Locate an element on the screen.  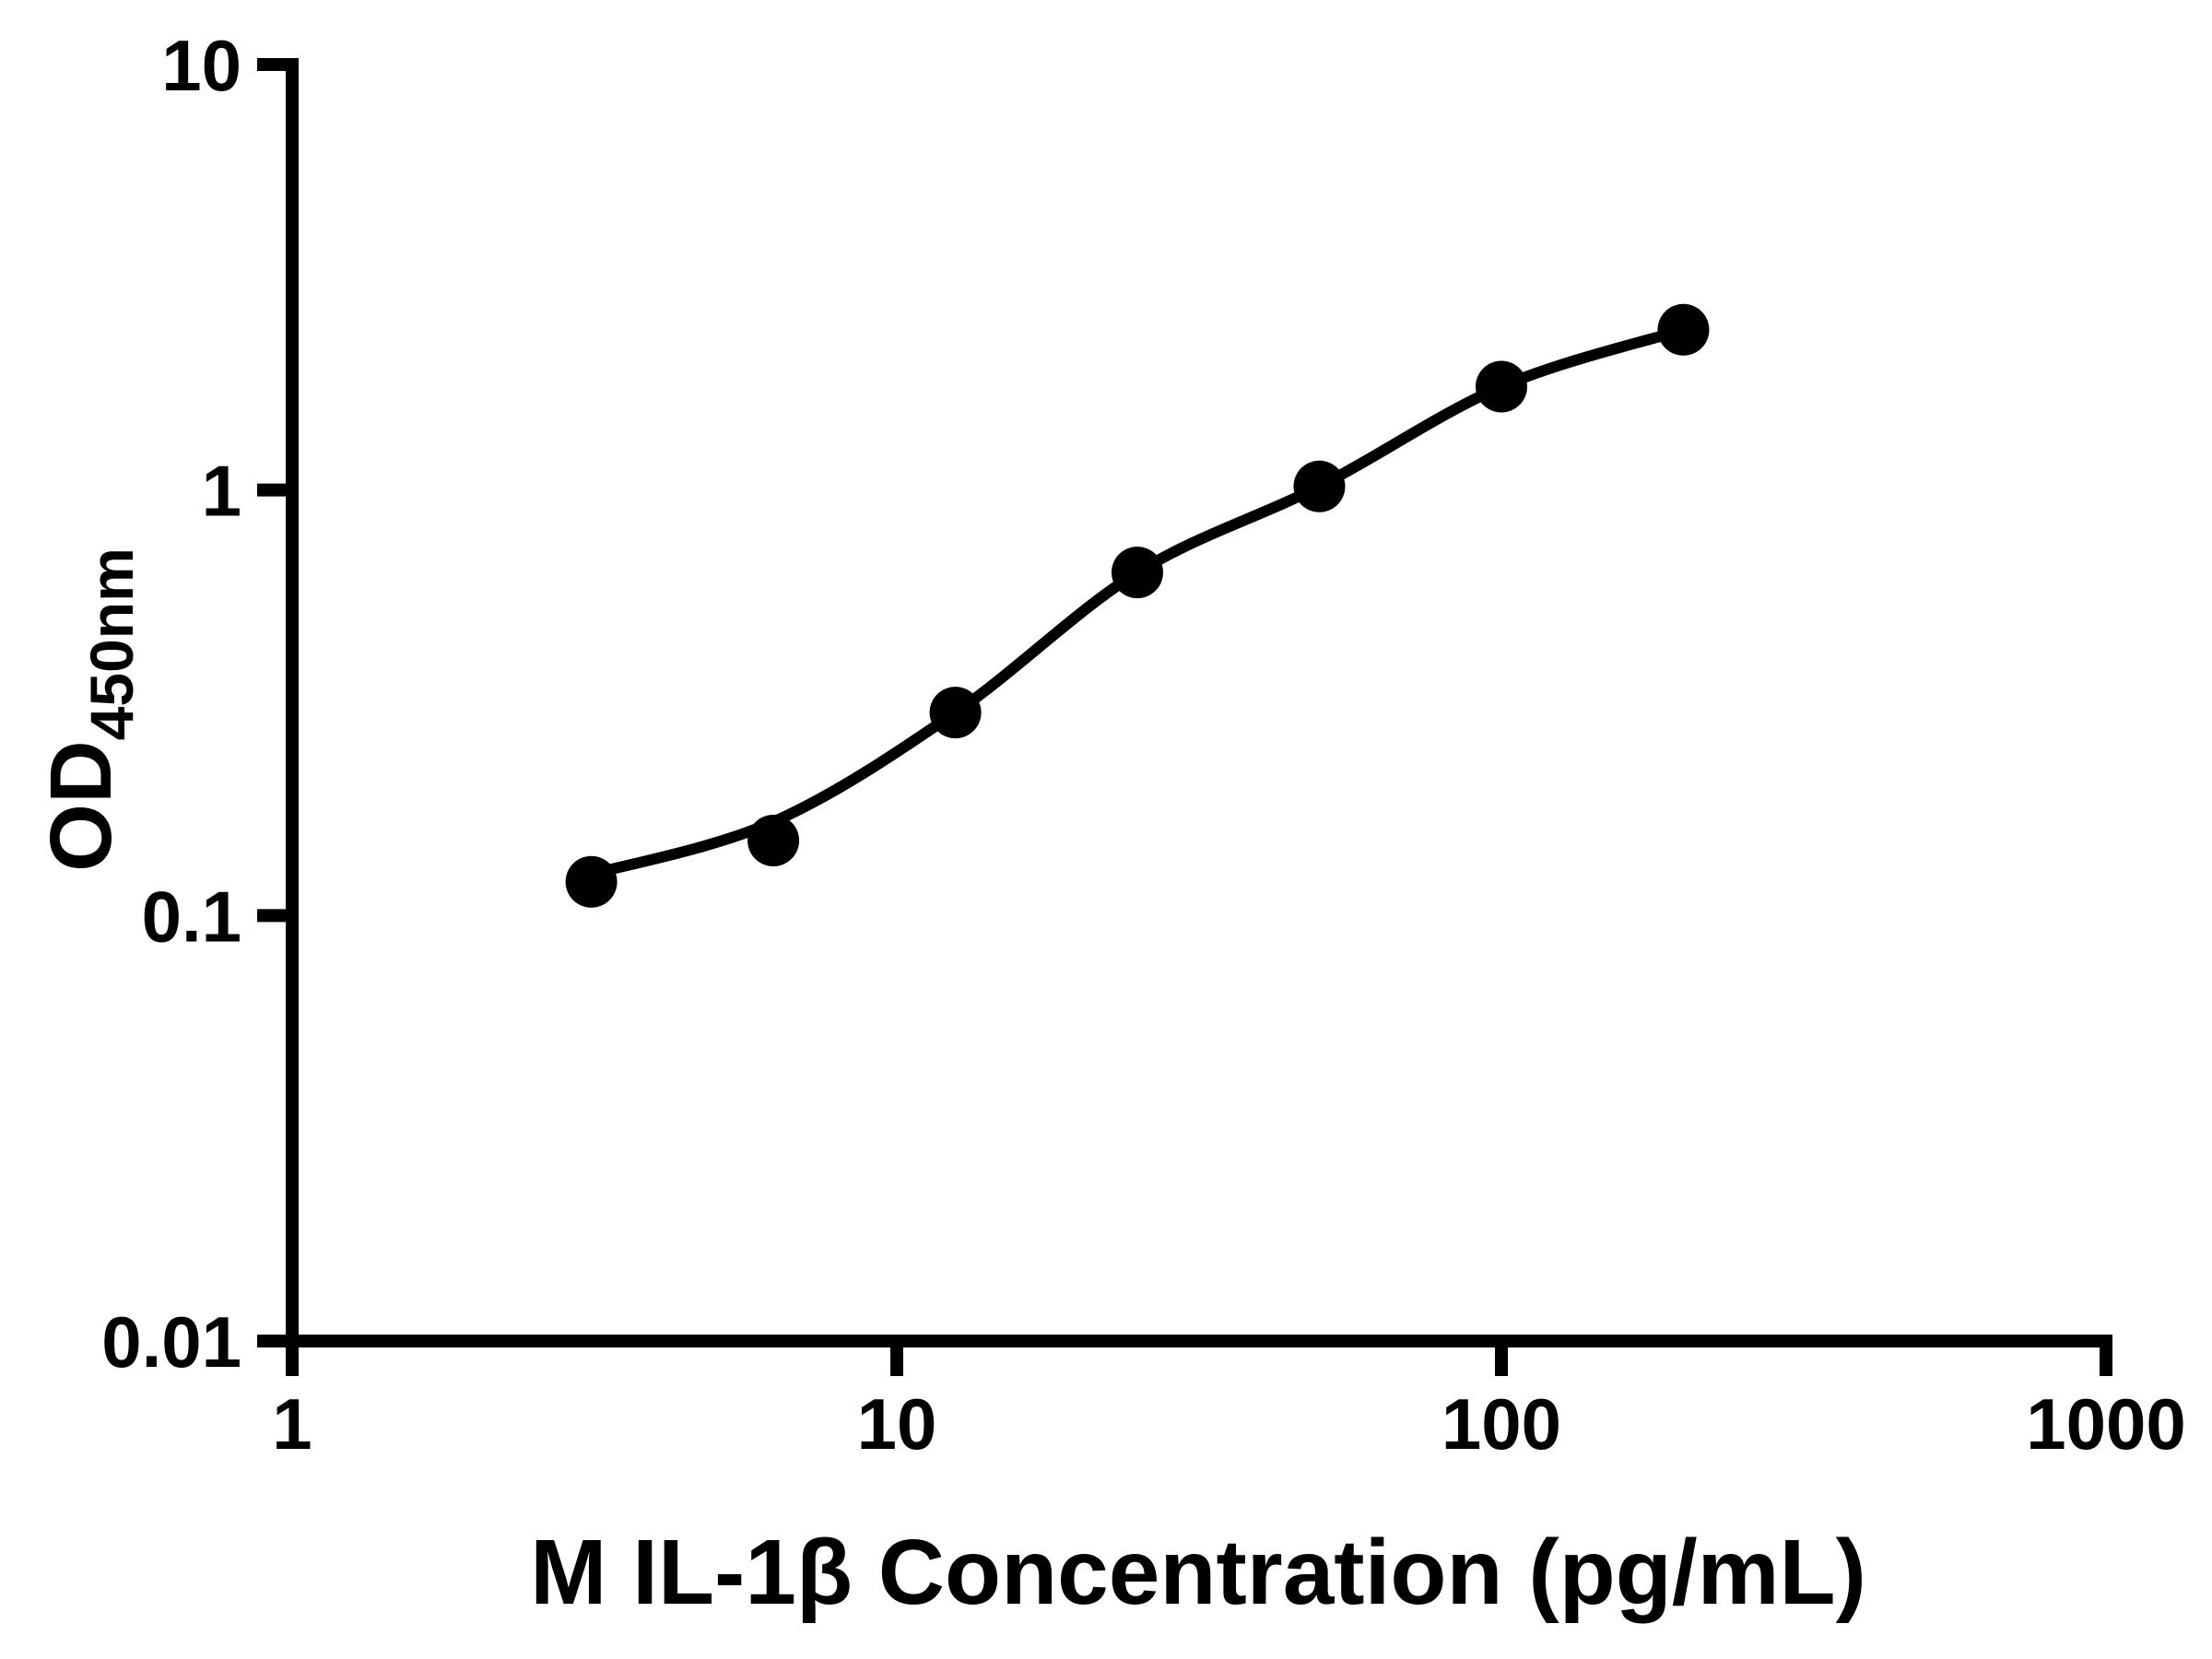
y-tick-label: 0.01 is located at coordinates (171, 1341).